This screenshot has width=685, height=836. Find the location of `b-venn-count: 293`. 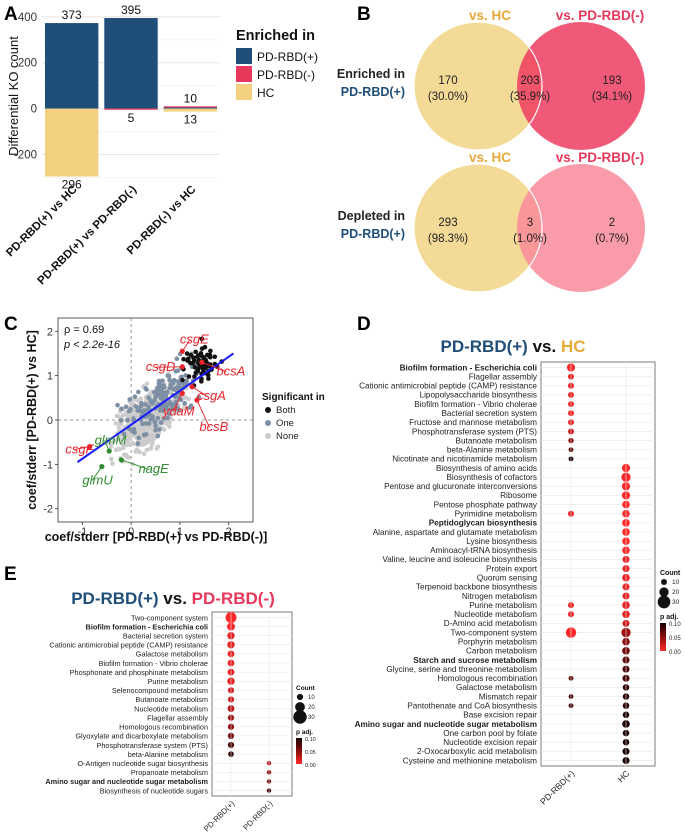

b-venn-count: 293 is located at coordinates (447, 223).